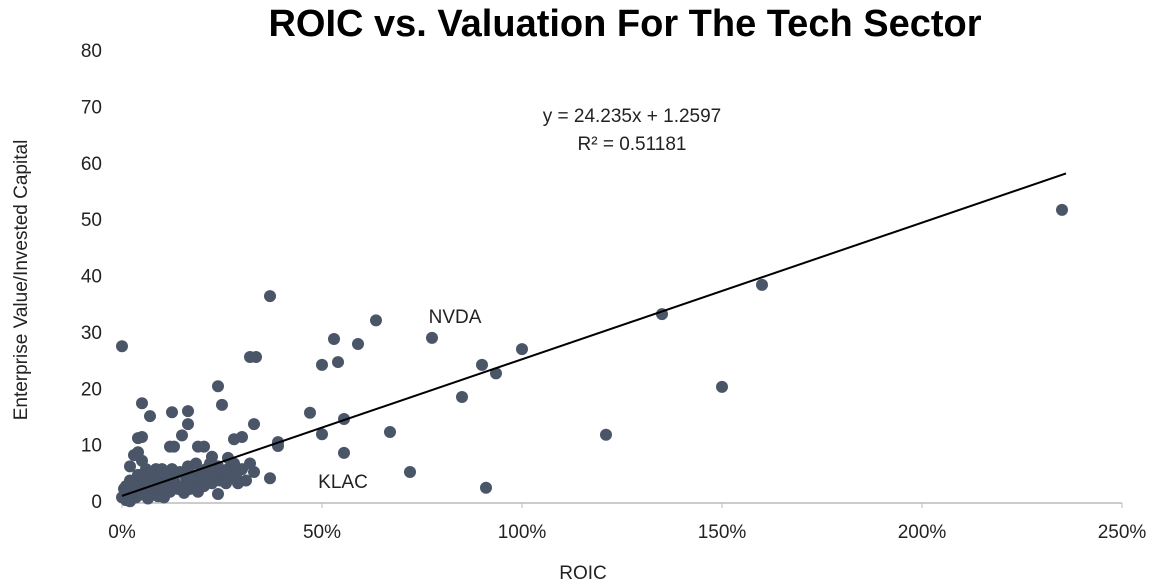 The width and height of the screenshot is (1151, 588). I want to click on y-tick-label: 30, so click(91, 333).